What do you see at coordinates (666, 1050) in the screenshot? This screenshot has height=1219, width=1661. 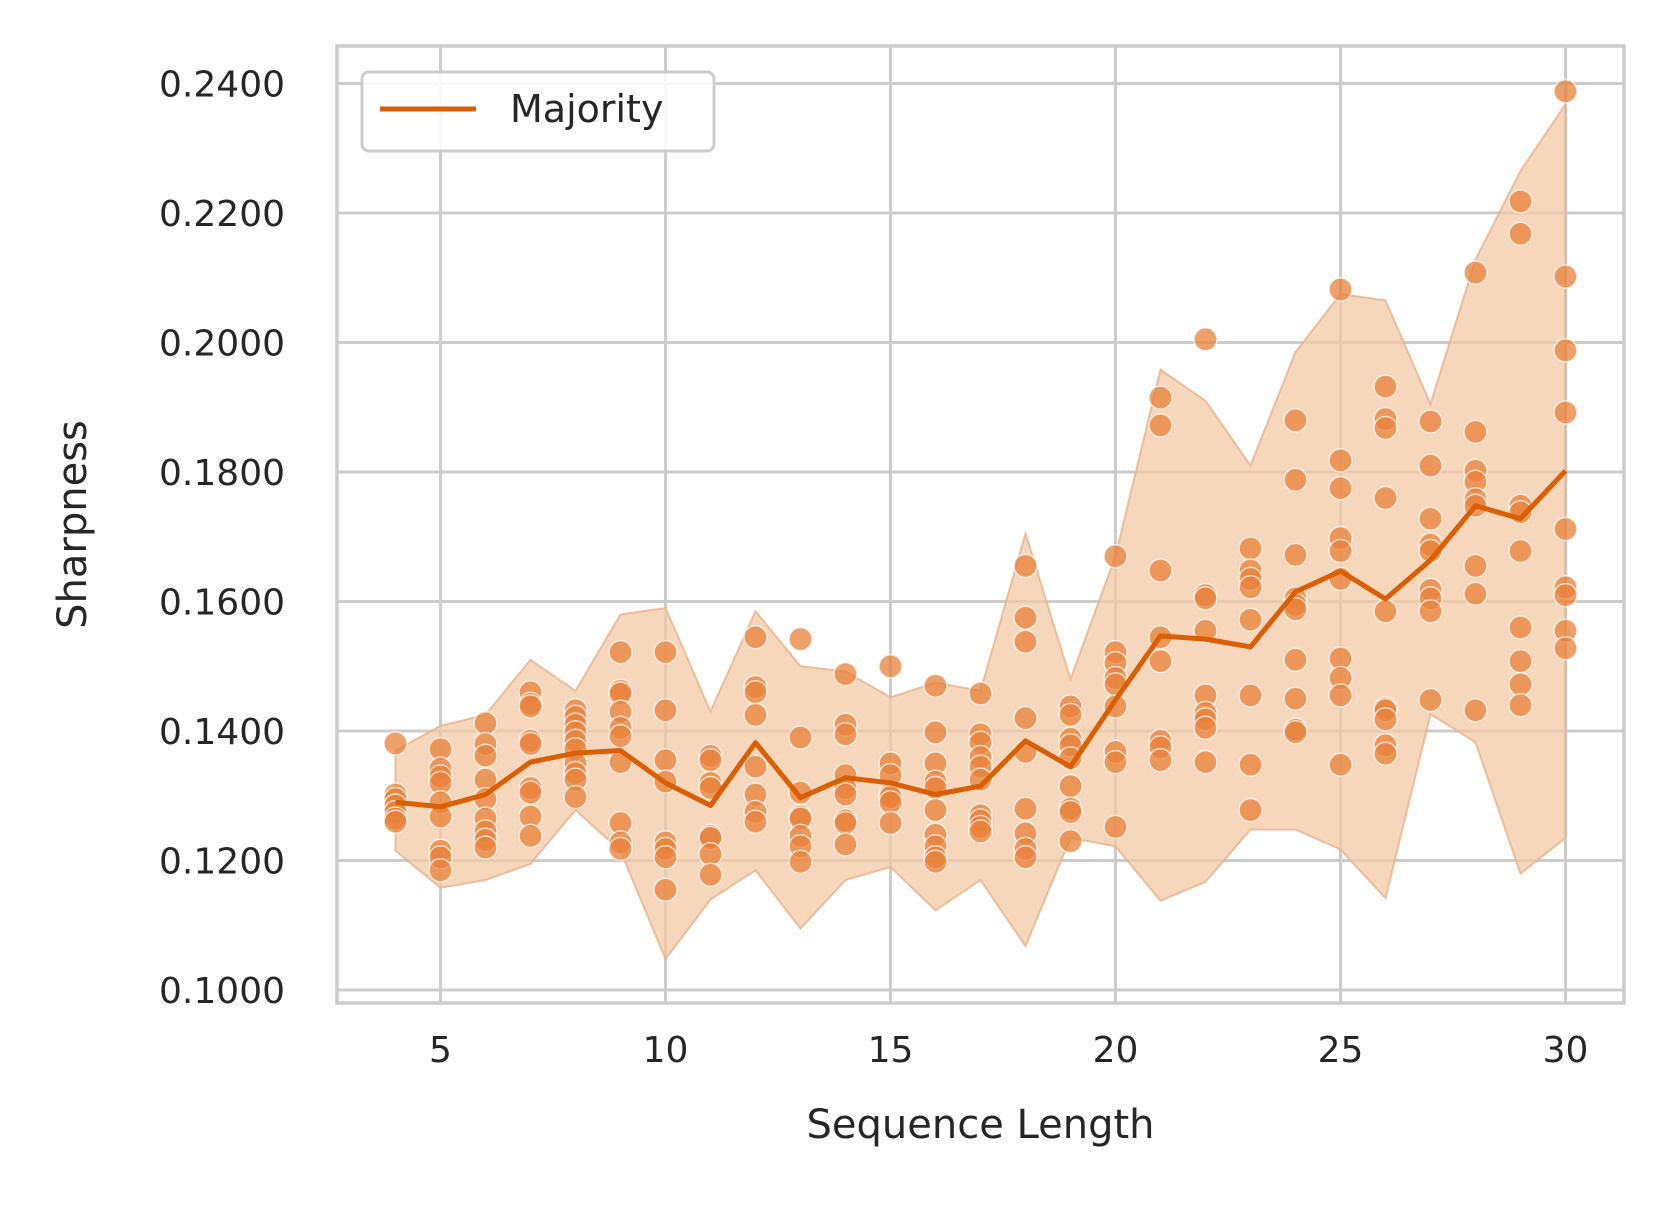 I see `x-tick-label: 10` at bounding box center [666, 1050].